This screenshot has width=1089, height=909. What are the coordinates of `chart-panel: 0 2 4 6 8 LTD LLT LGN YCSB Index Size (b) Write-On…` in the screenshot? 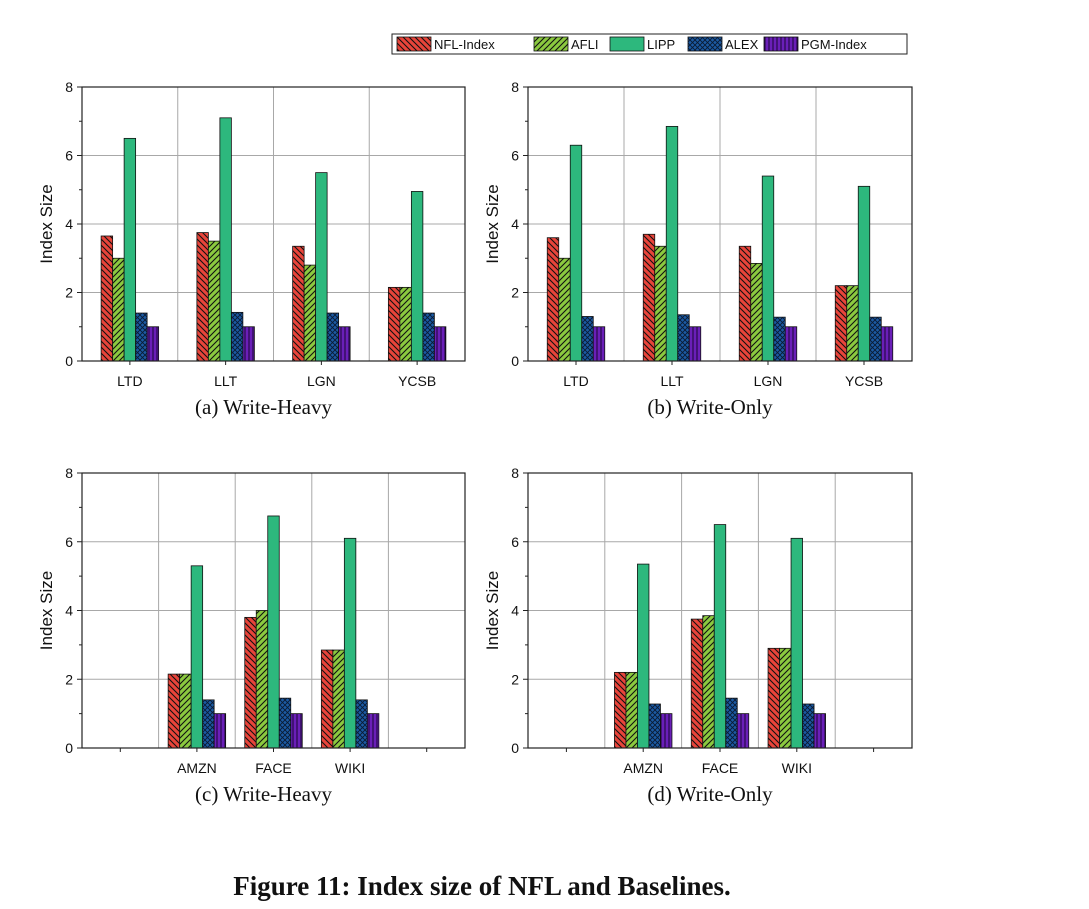 It's located at (698, 249).